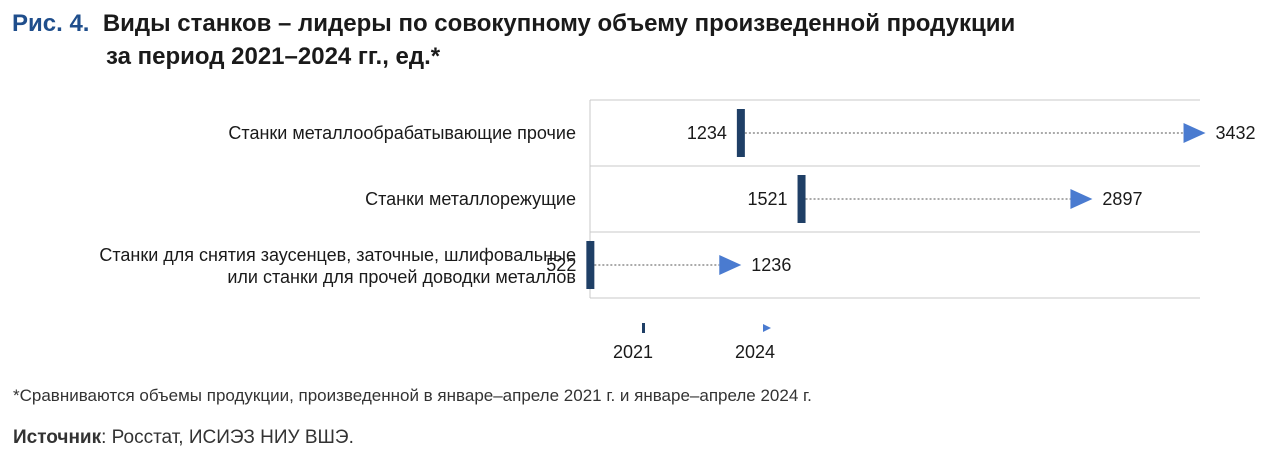 This screenshot has width=1280, height=455. Describe the element at coordinates (561, 265) in the screenshot. I see `value-label-2021: 522` at that location.